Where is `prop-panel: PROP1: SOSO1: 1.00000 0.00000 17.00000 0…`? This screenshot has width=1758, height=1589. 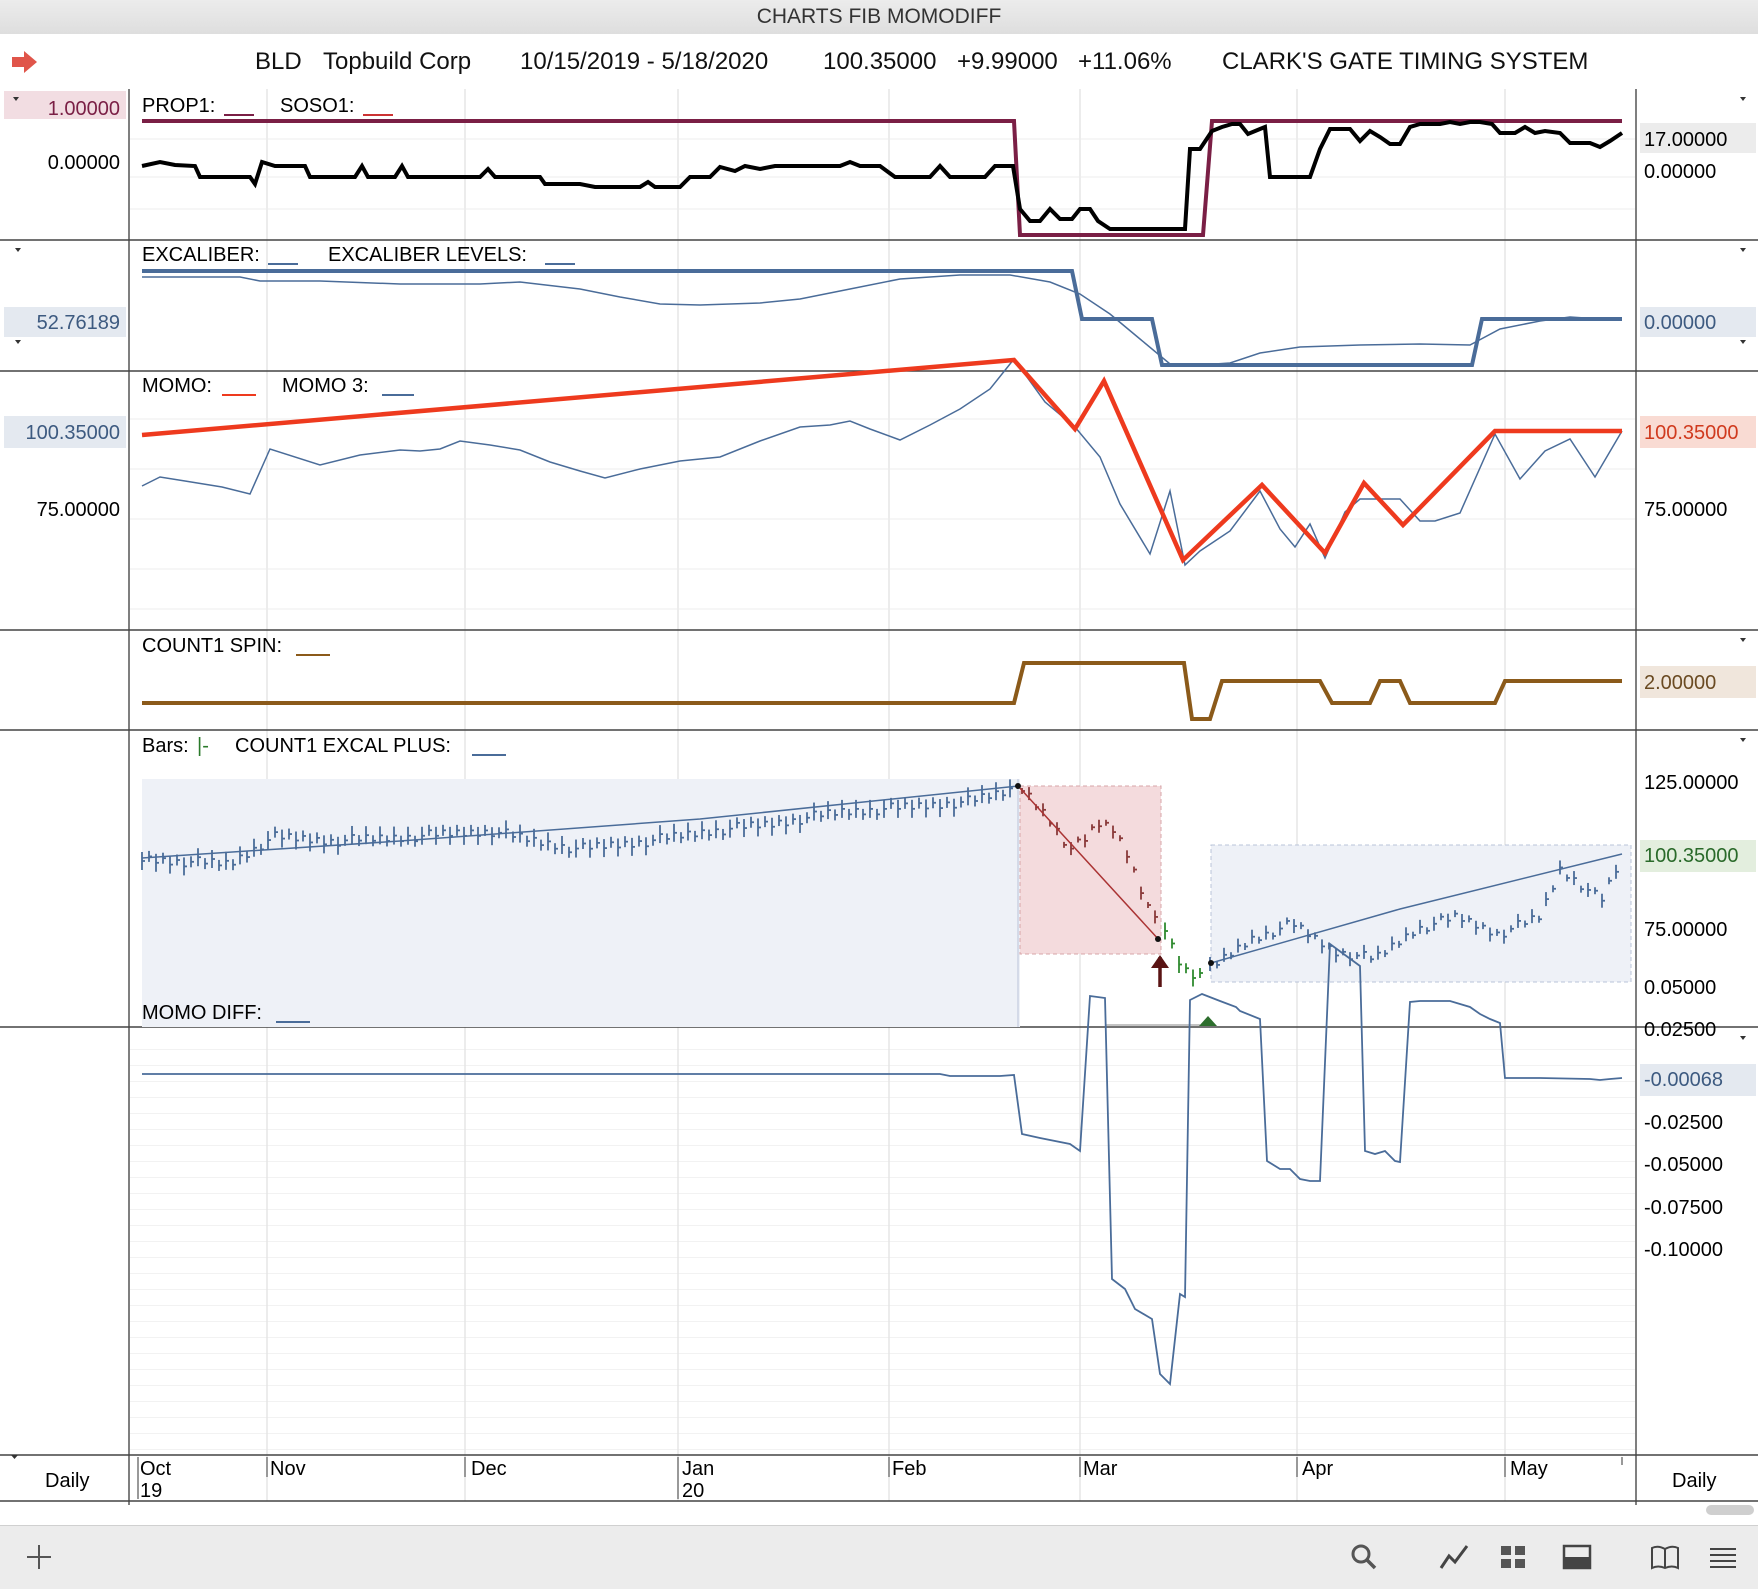 prop-panel: PROP1: SOSO1: 1.00000 0.00000 17.00000 0… is located at coordinates (880, 164).